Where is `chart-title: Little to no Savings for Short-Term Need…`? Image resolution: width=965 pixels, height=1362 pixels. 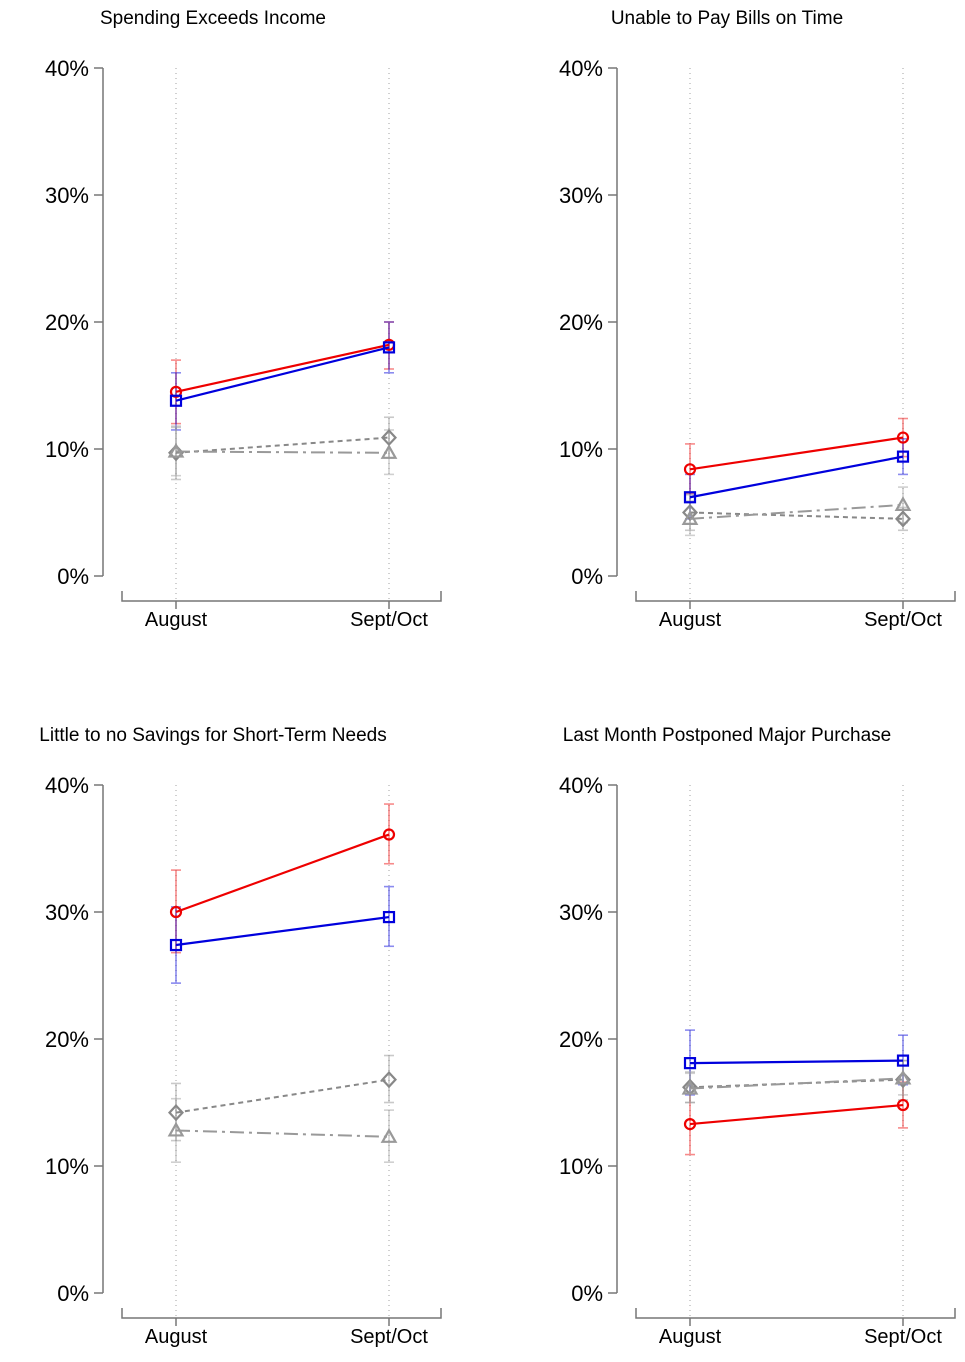 chart-title: Little to no Savings for Short-Term Need… is located at coordinates (212, 735).